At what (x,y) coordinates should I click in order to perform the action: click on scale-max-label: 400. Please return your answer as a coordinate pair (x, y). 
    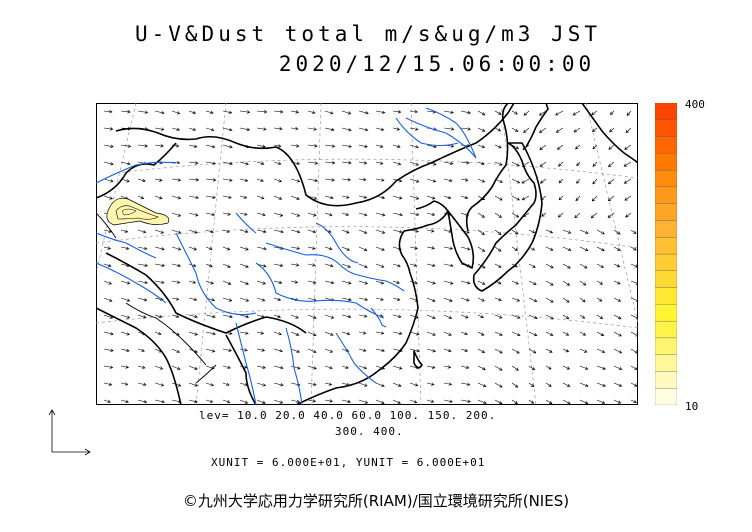
    Looking at the image, I should click on (695, 104).